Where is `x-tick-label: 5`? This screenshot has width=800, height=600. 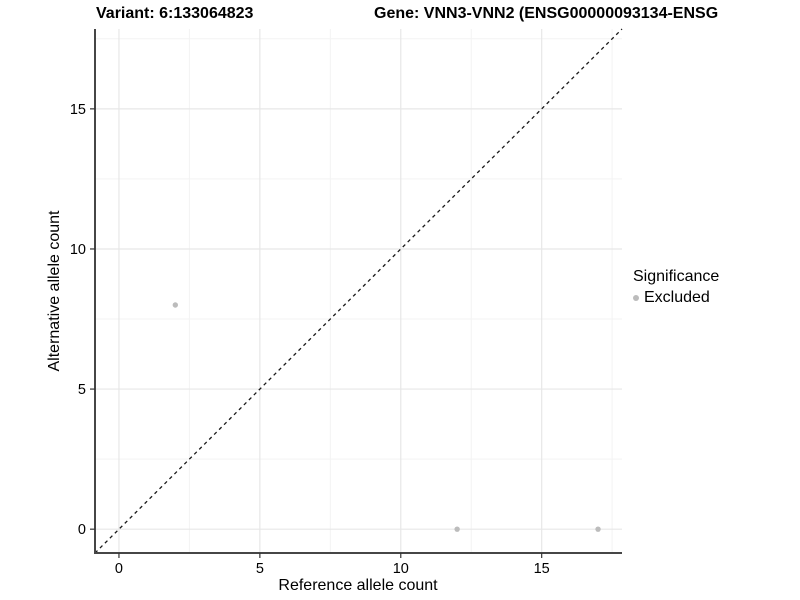 x-tick-label: 5 is located at coordinates (260, 569).